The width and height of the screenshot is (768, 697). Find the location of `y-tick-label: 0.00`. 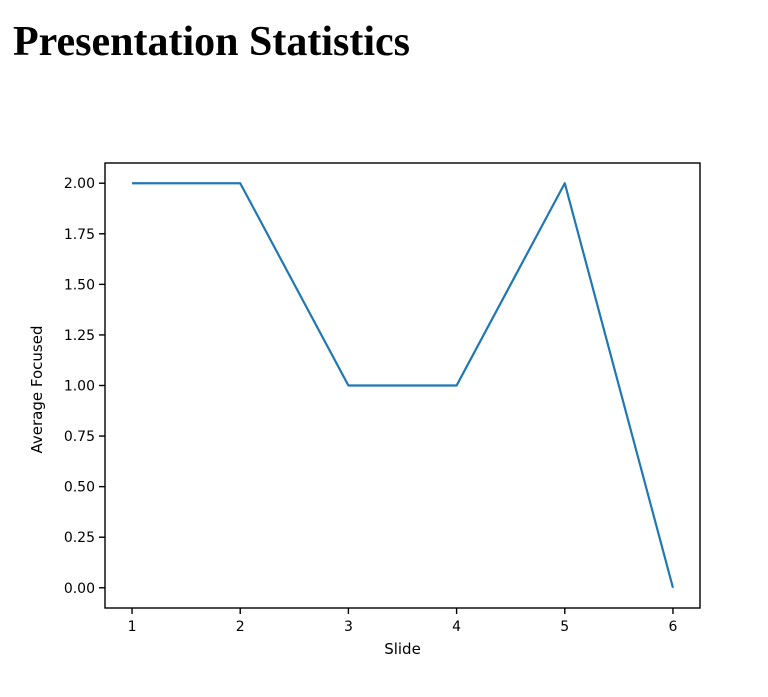

y-tick-label: 0.00 is located at coordinates (79, 589).